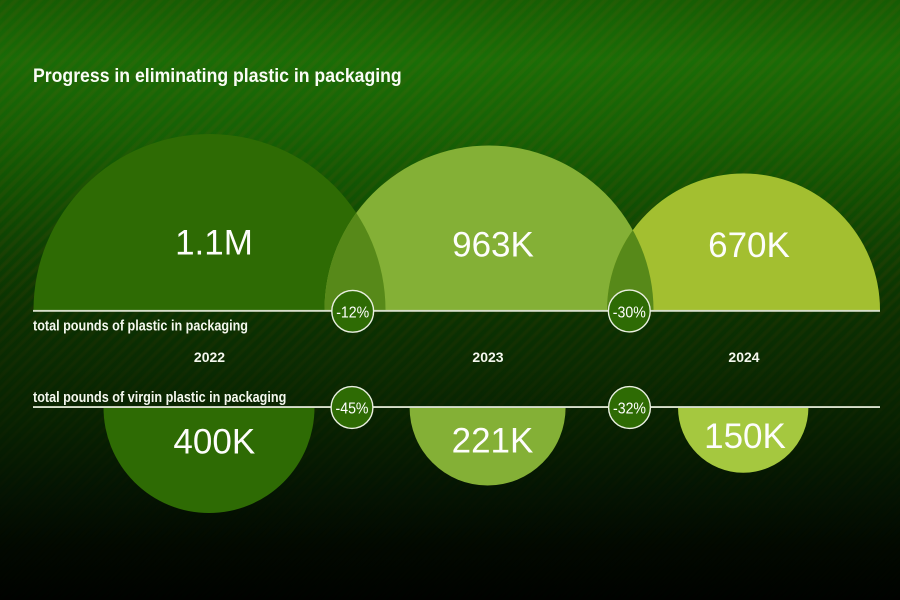 Image resolution: width=900 pixels, height=600 pixels. I want to click on svg-text: 400K, so click(214, 442).